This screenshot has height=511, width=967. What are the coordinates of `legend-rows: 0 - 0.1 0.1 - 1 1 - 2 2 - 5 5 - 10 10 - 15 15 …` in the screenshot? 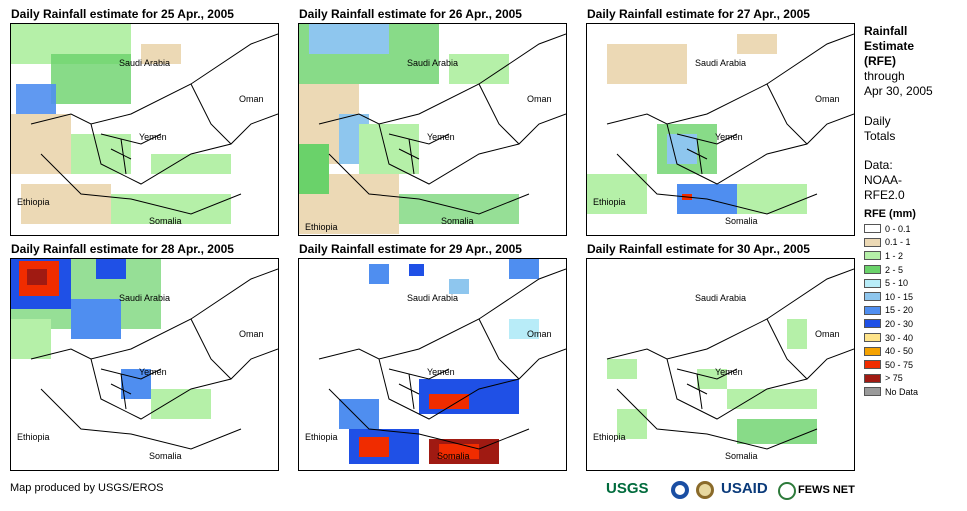 It's located at (914, 310).